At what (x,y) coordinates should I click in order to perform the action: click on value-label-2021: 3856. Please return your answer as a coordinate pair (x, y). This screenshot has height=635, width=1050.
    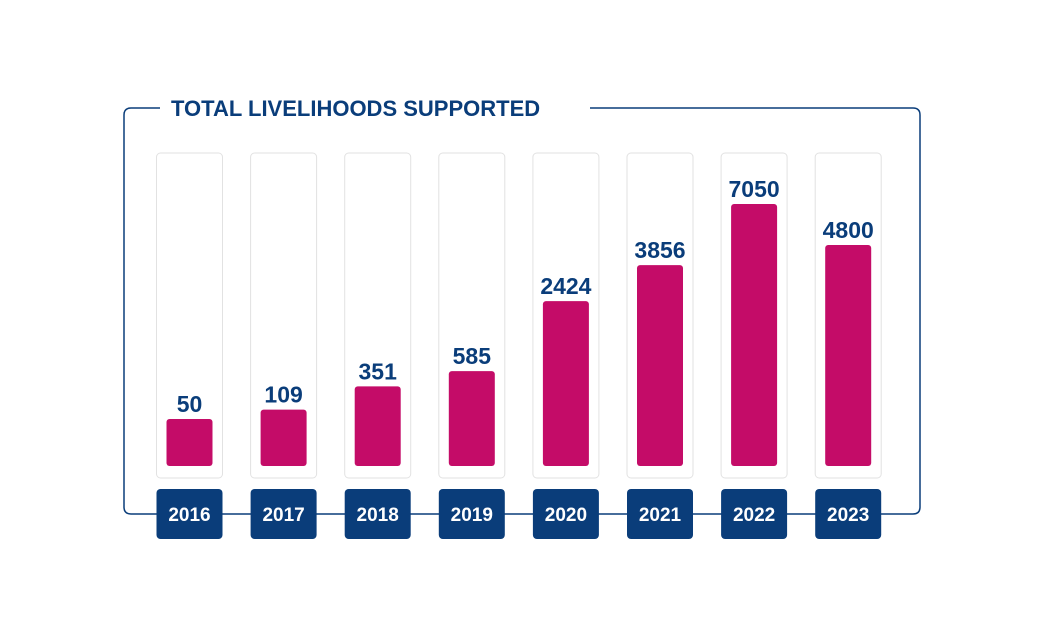
    Looking at the image, I should click on (659, 250).